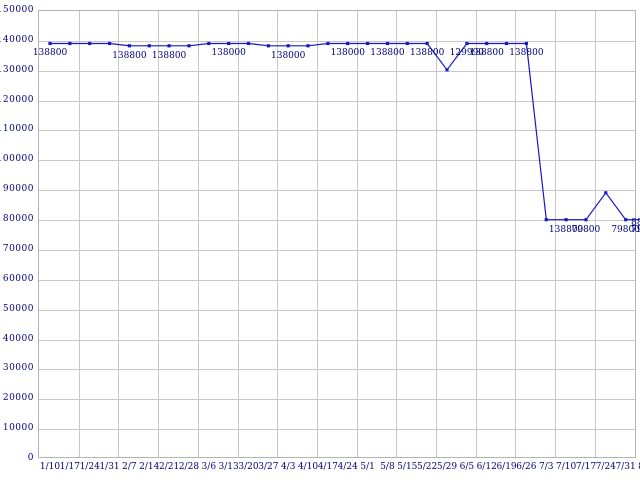 Image resolution: width=640 pixels, height=480 pixels. What do you see at coordinates (17, 159) in the screenshot?
I see `y-axis-tick-label: 100000` at bounding box center [17, 159].